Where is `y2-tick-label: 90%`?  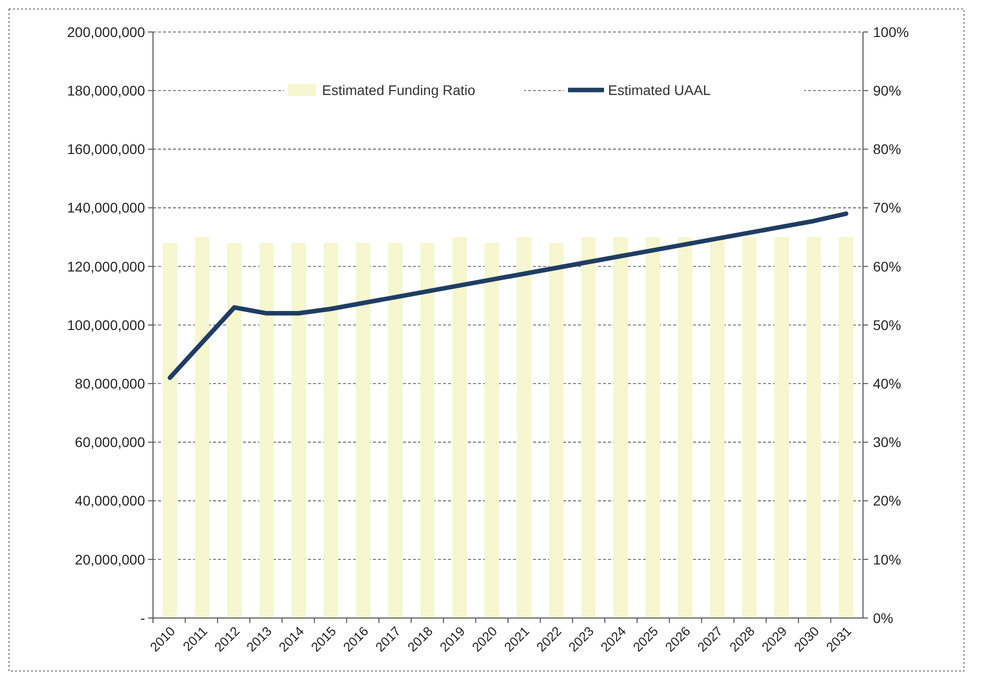 y2-tick-label: 90% is located at coordinates (887, 90).